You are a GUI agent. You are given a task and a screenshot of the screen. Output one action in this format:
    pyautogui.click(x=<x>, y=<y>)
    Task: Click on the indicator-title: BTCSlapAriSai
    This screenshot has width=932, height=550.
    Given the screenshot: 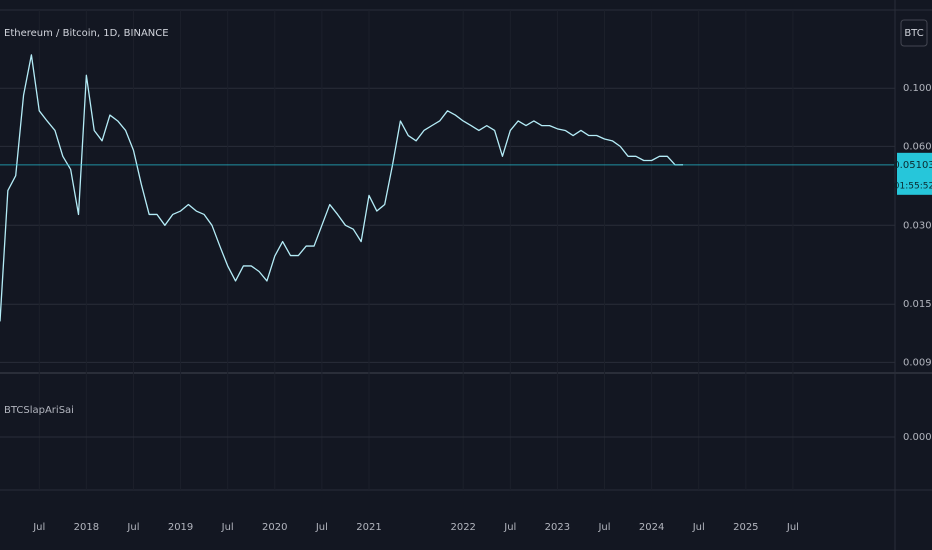 What is the action you would take?
    pyautogui.click(x=39, y=410)
    